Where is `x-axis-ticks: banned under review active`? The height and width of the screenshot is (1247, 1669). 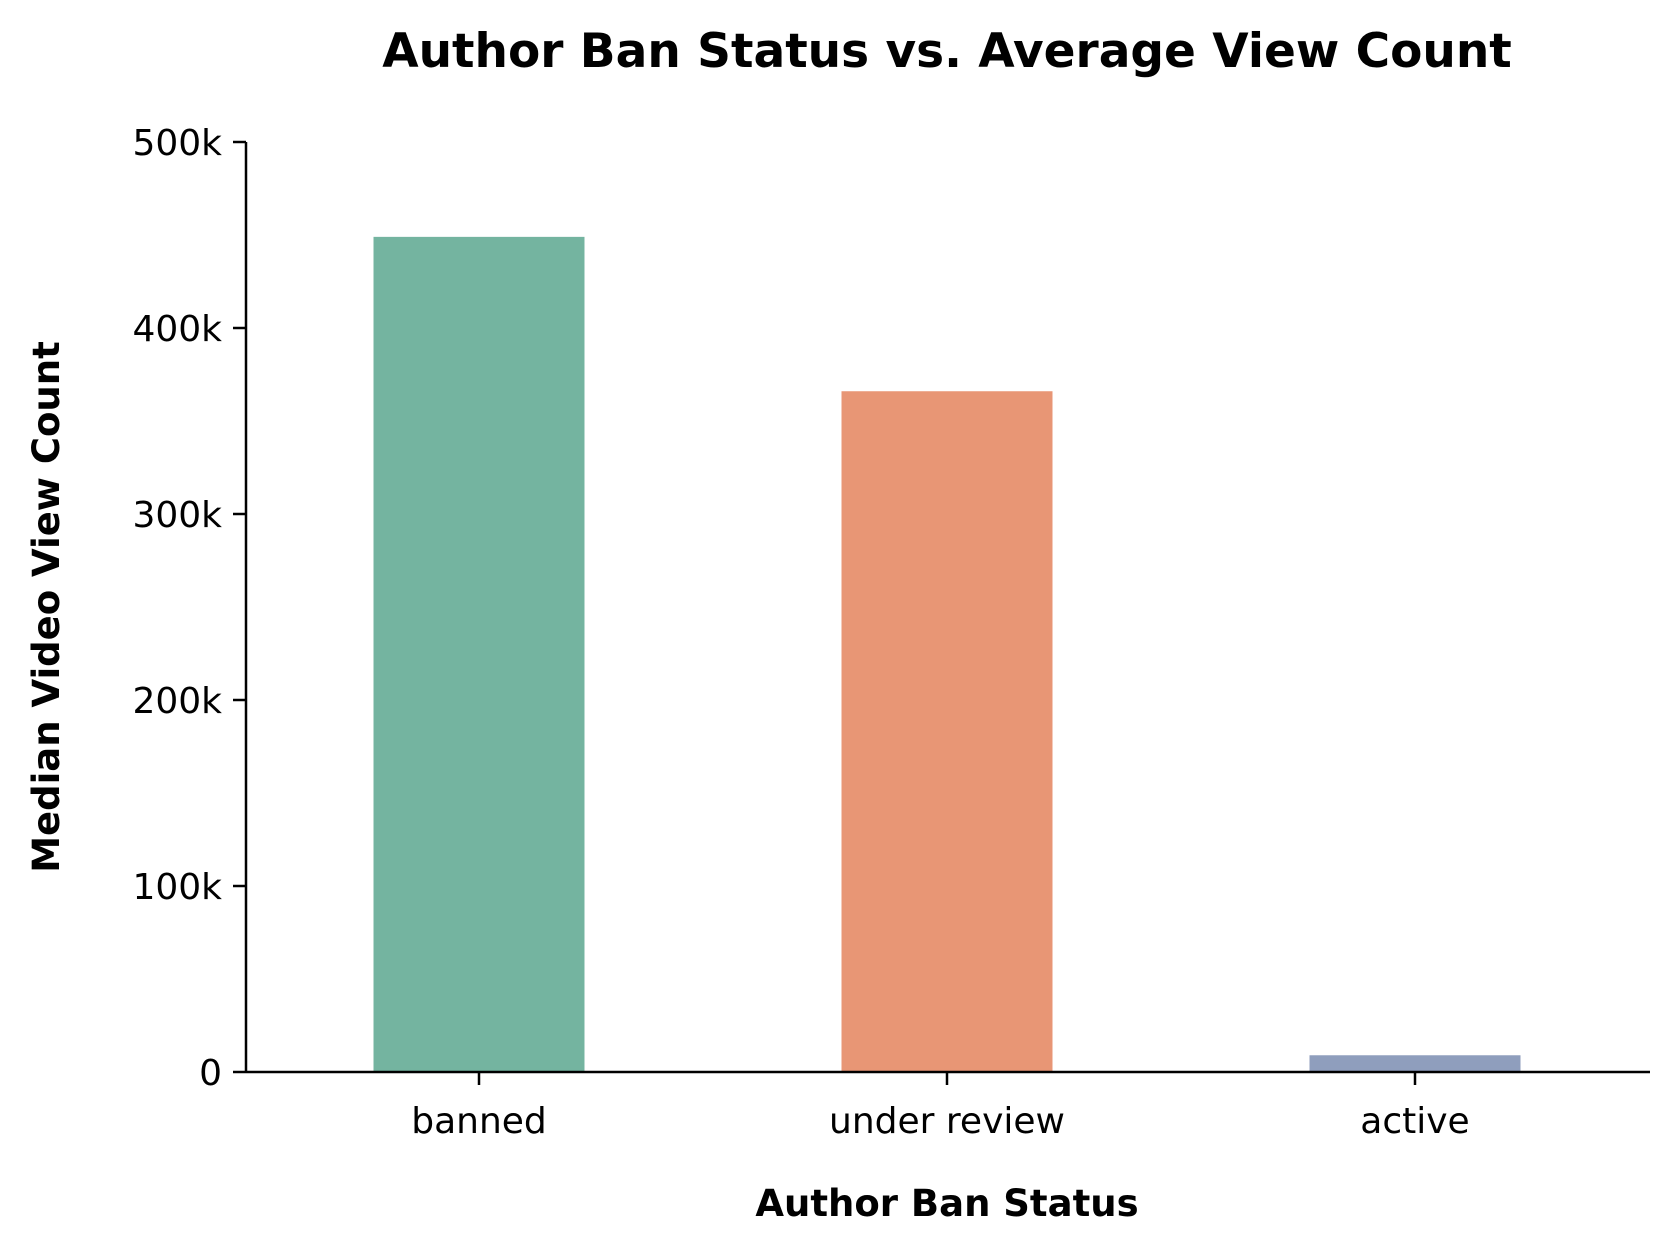 x-axis-ticks: banned under review active is located at coordinates (940, 1107).